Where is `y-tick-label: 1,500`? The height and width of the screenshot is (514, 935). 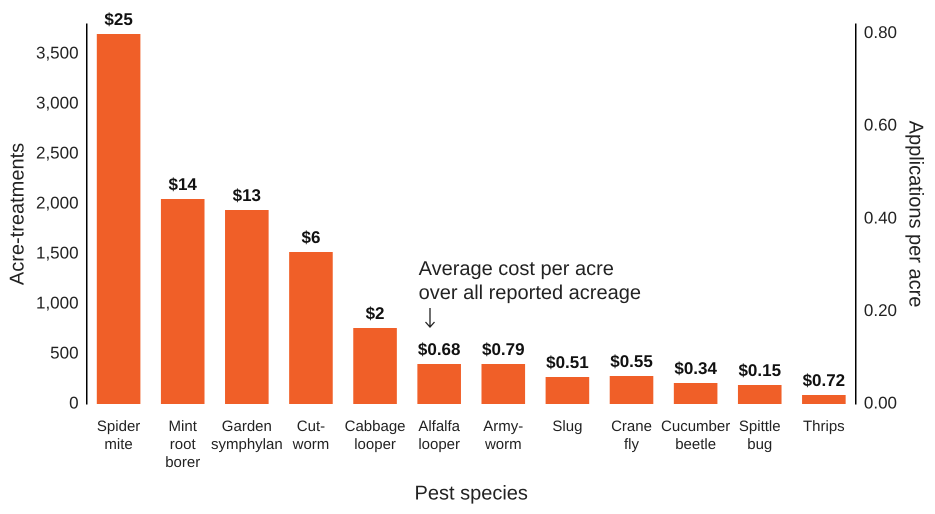
y-tick-label: 1,500 is located at coordinates (57, 253).